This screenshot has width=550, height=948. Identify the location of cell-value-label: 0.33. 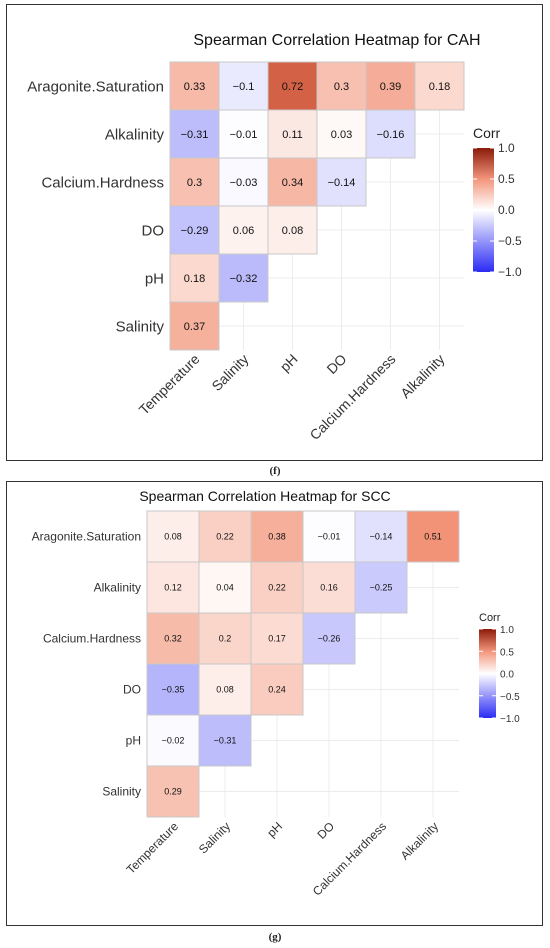
(194, 87).